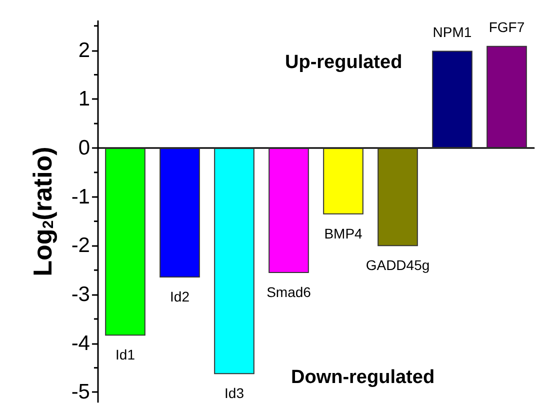 This screenshot has height=417, width=546. What do you see at coordinates (84, 50) in the screenshot?
I see `y-tick-label: 2` at bounding box center [84, 50].